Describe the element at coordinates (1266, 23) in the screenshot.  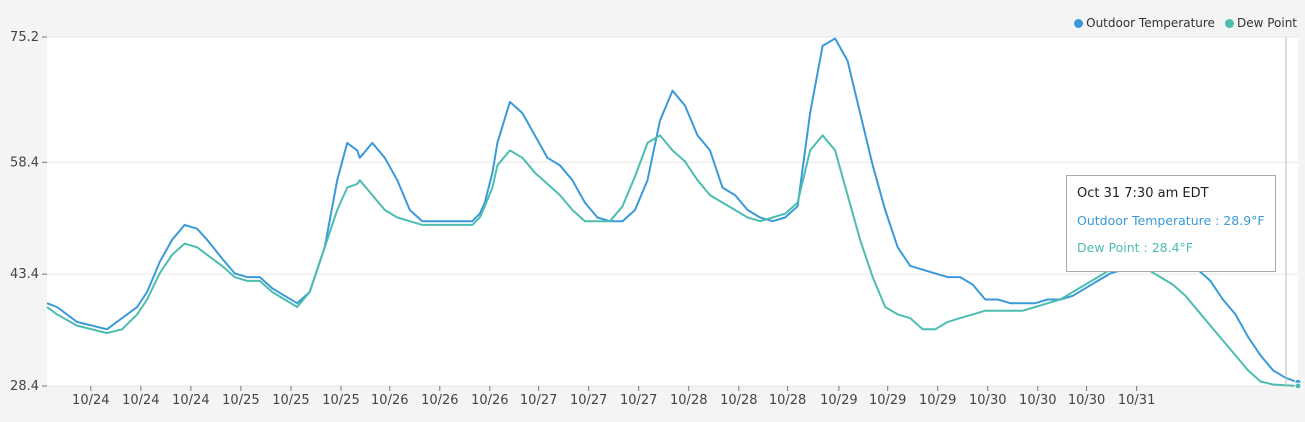
I see `legend-label-dew: Dew Point` at that location.